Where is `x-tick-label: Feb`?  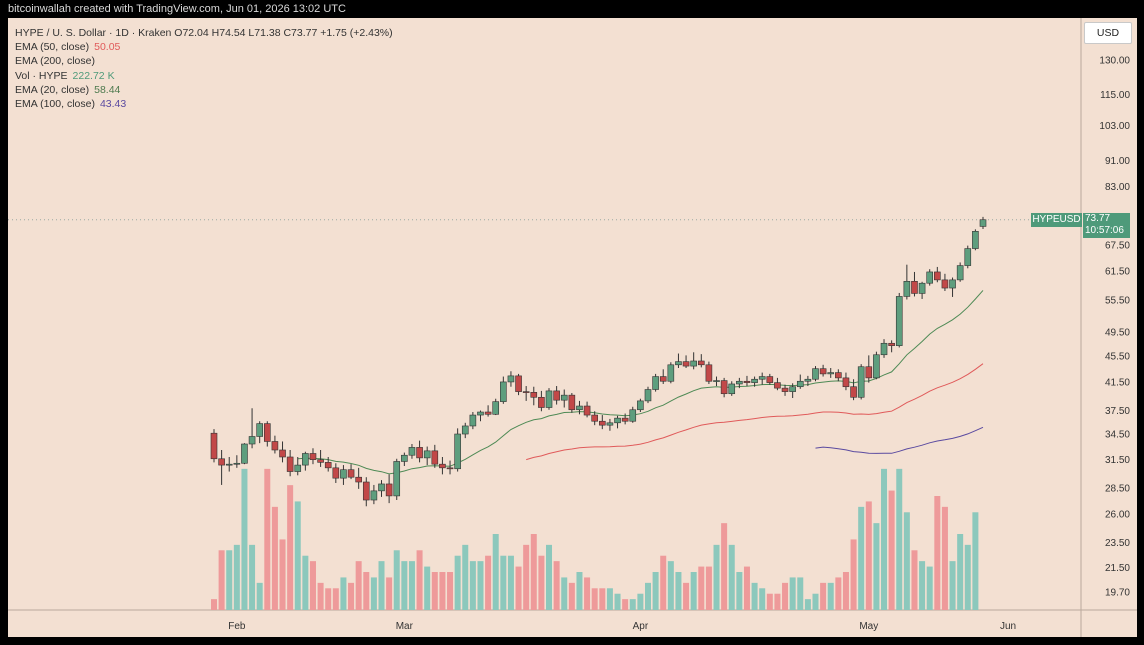 x-tick-label: Feb is located at coordinates (237, 626).